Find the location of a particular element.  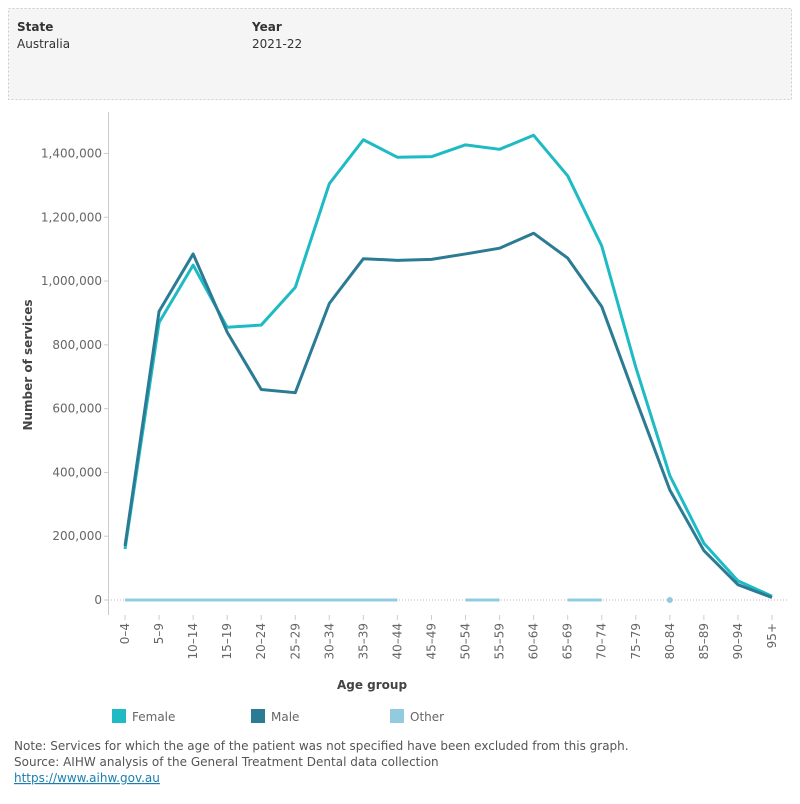

x-tick-label: 55–59 is located at coordinates (500, 641).